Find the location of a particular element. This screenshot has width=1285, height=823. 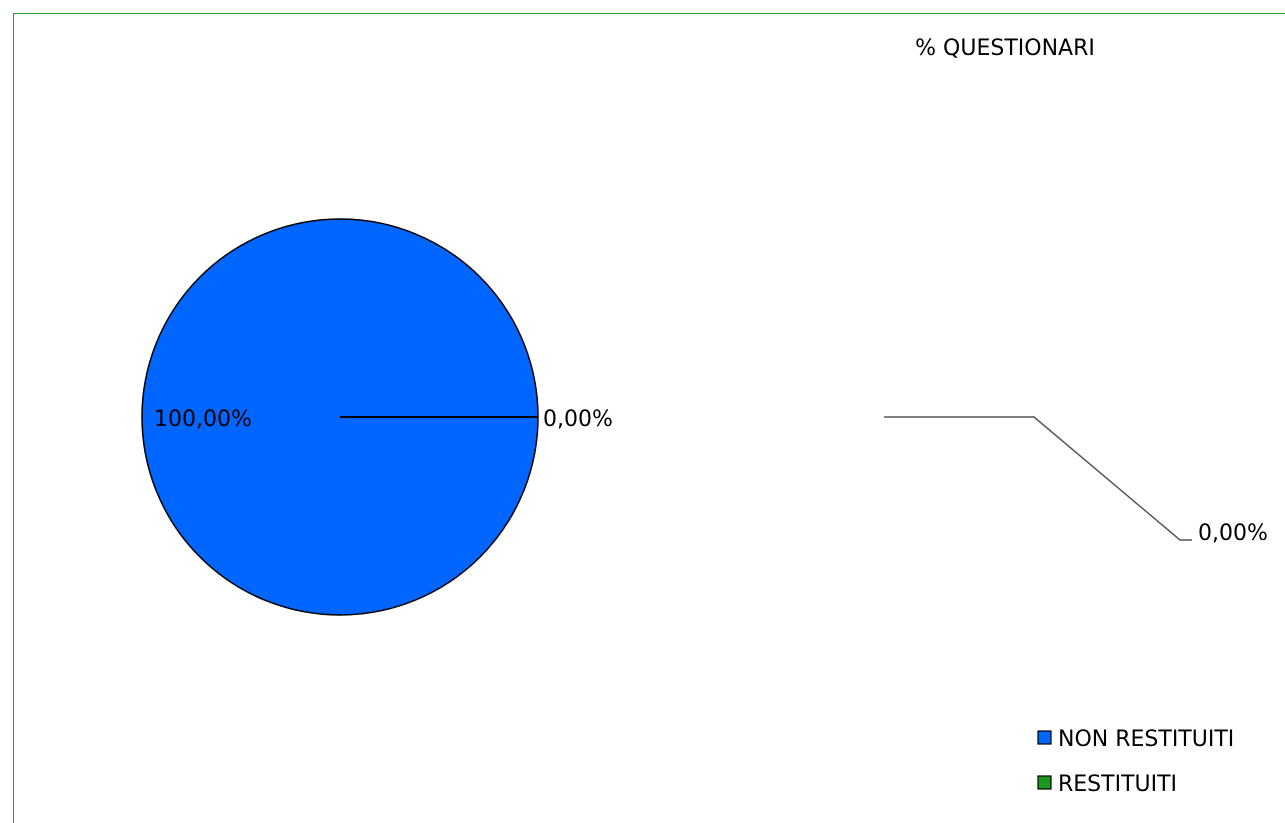

secondary-data-label: 0,00% is located at coordinates (1233, 533).